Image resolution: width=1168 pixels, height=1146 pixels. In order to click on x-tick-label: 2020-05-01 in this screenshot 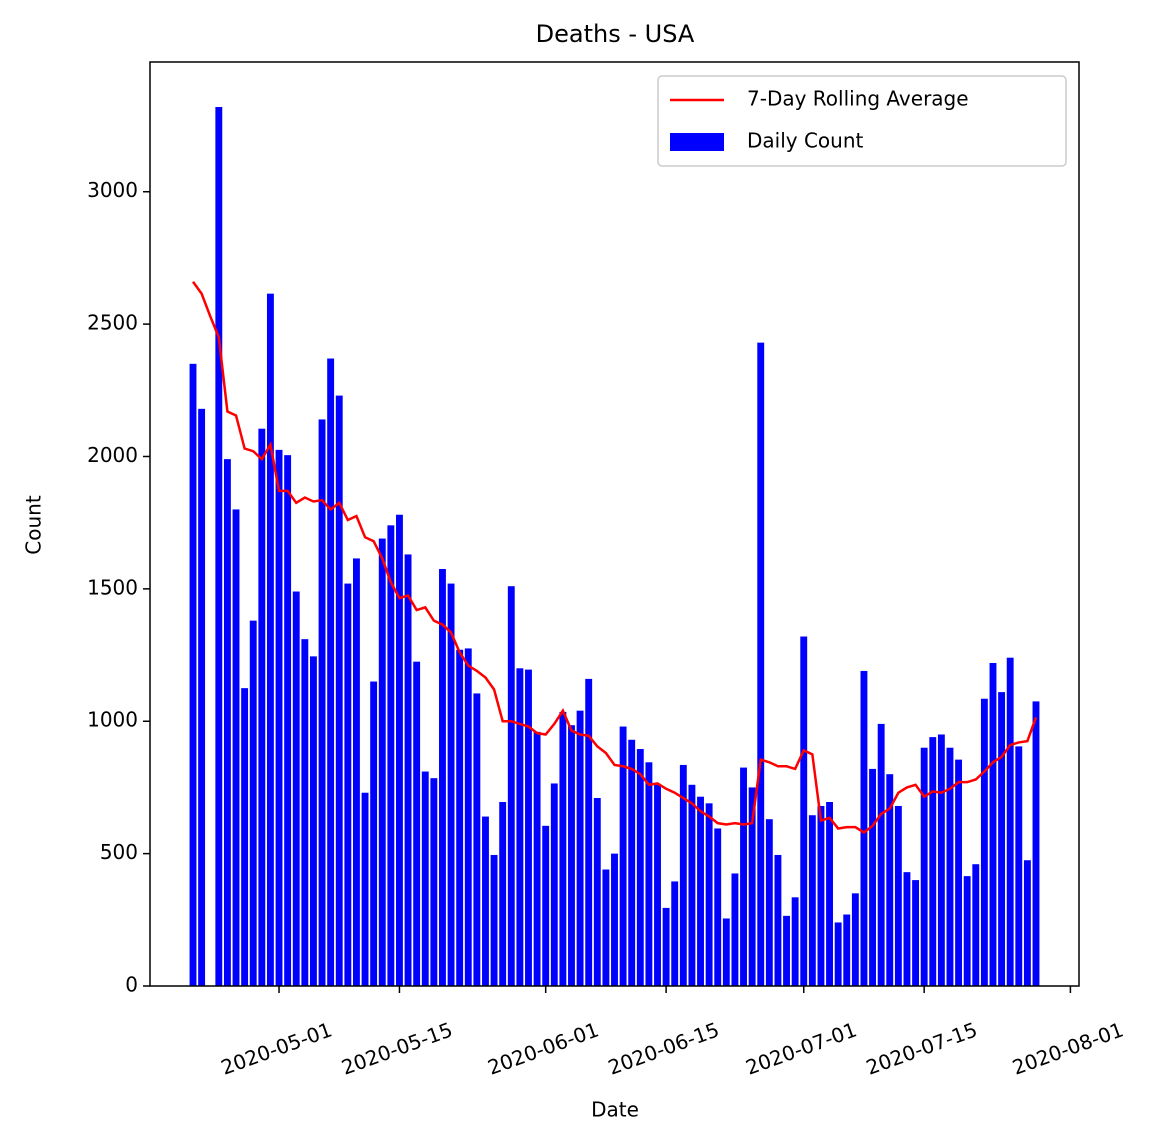, I will do `click(276, 1048)`.